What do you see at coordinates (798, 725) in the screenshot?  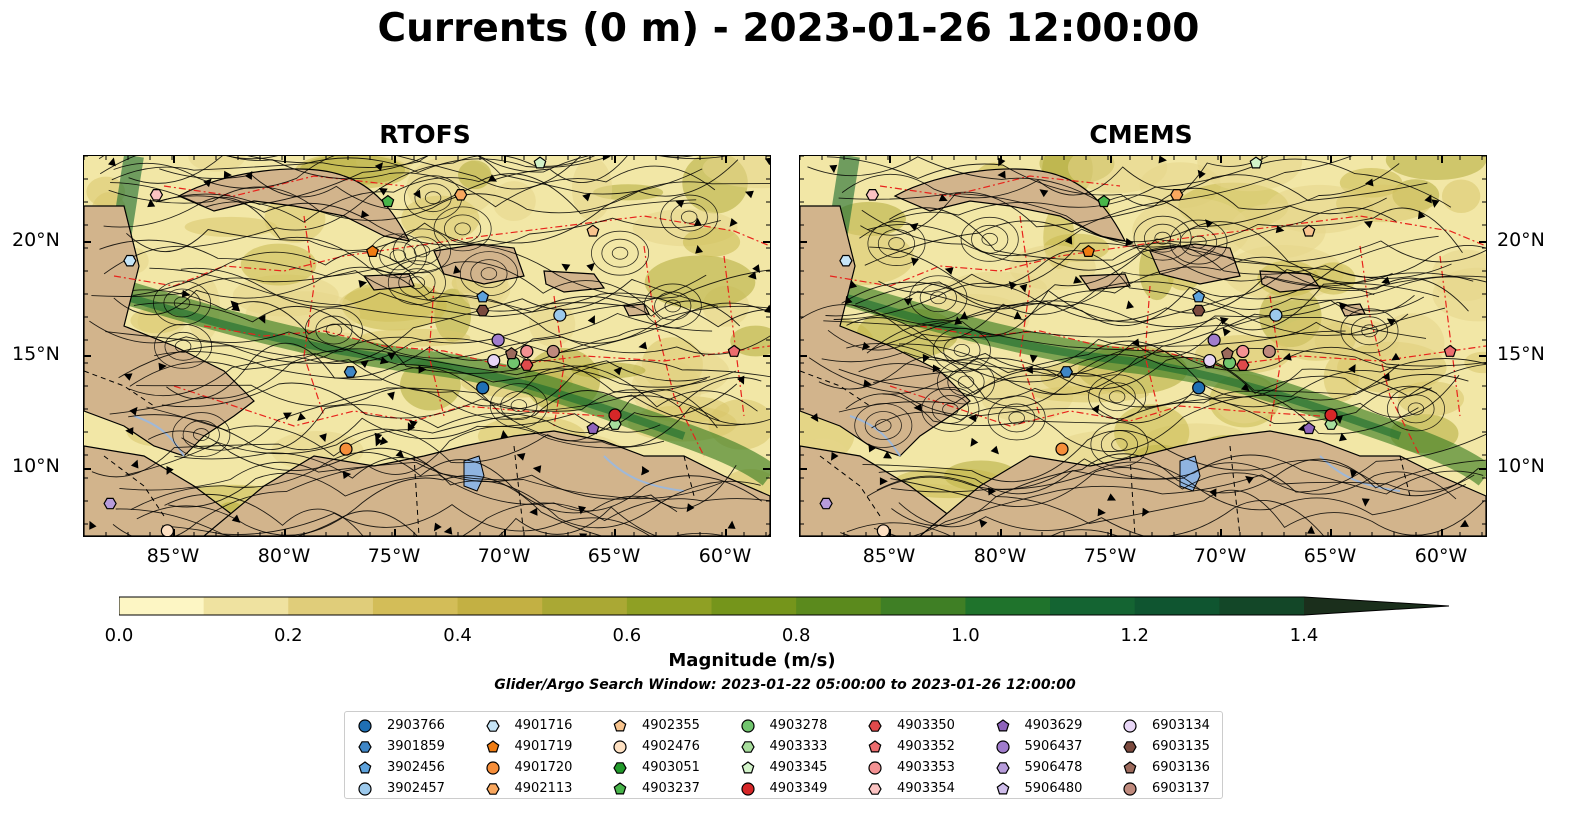 I see `legend-label: 4903278` at bounding box center [798, 725].